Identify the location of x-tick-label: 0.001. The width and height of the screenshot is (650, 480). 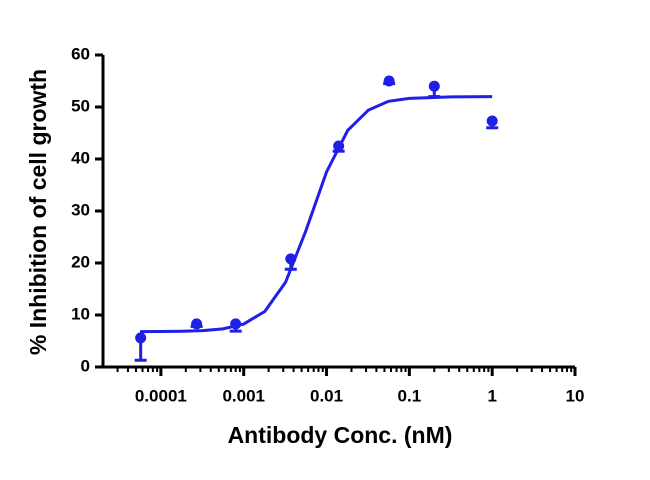
(243, 395).